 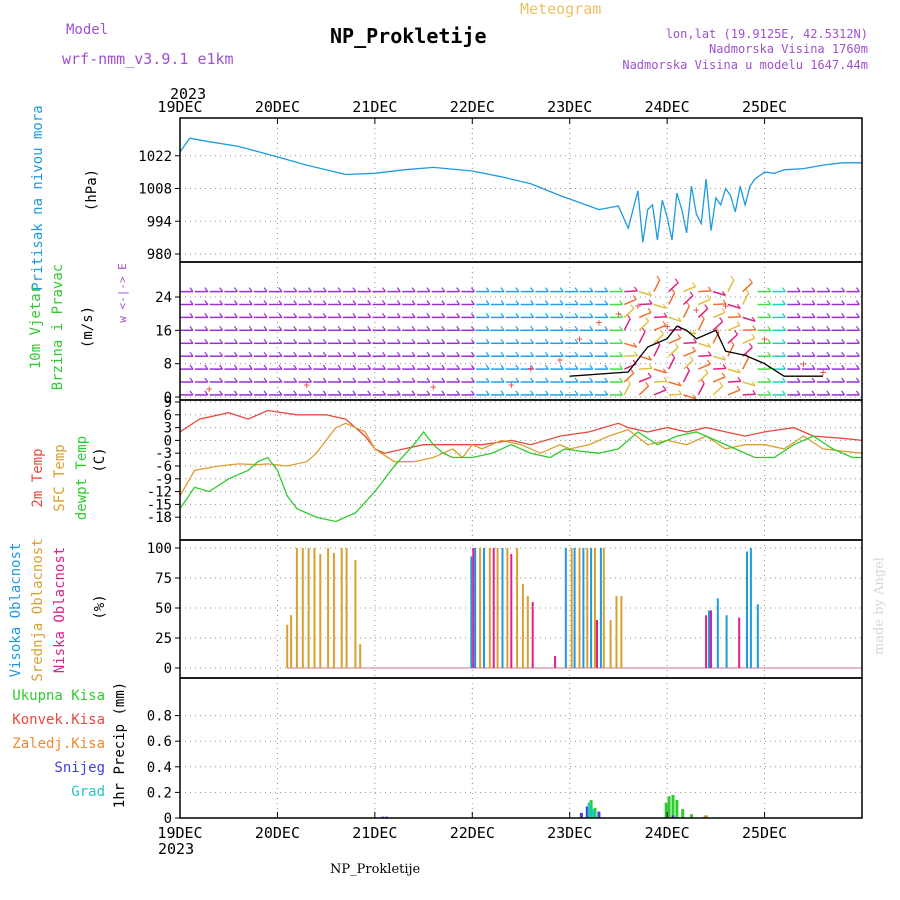 What do you see at coordinates (561, 9) in the screenshot?
I see `meteogram-subtitle: Meteogram` at bounding box center [561, 9].